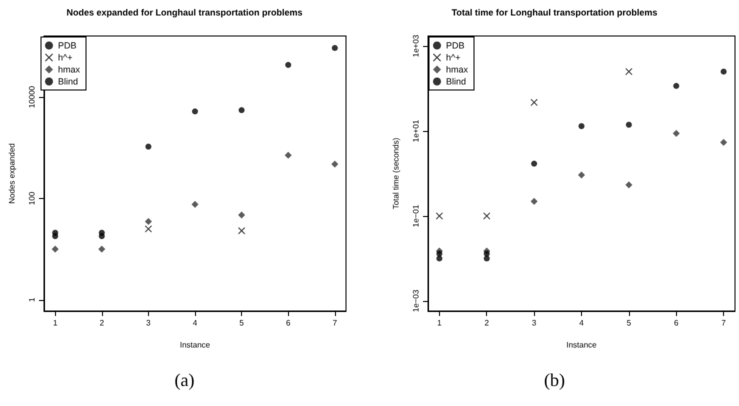  I want to click on y-tick-label: 10000, so click(32, 96).